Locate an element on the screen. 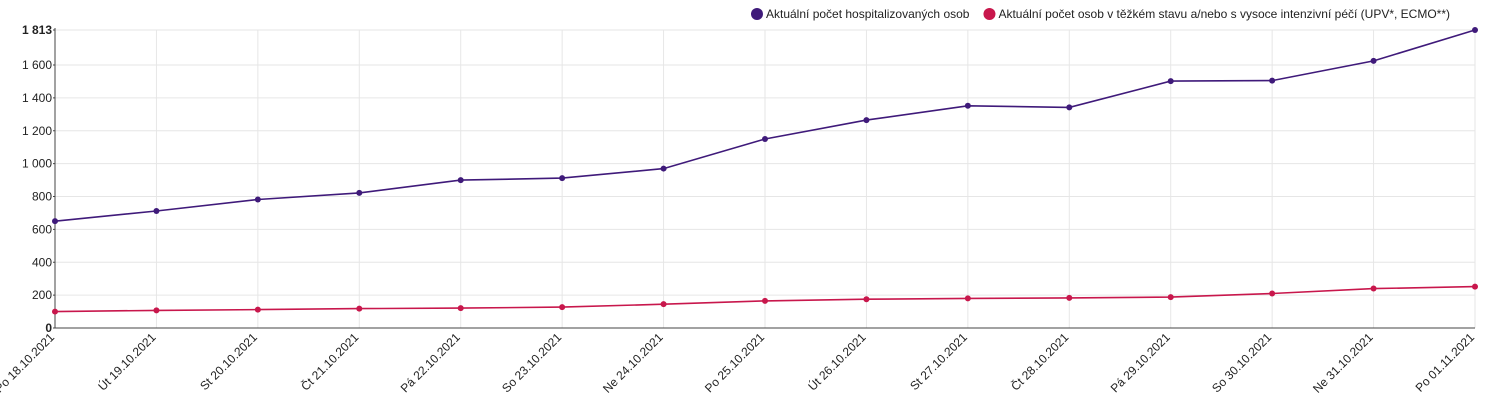 Image resolution: width=1508 pixels, height=410 pixels. y-tick-label: 0 is located at coordinates (48, 328).